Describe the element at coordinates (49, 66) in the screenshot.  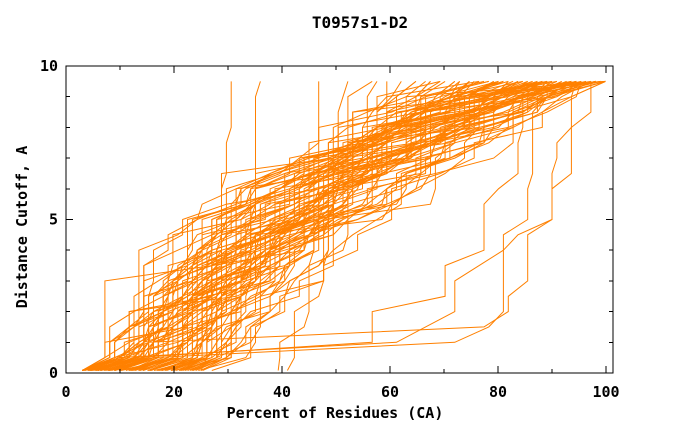
I see `y-tick-label: 10` at that location.